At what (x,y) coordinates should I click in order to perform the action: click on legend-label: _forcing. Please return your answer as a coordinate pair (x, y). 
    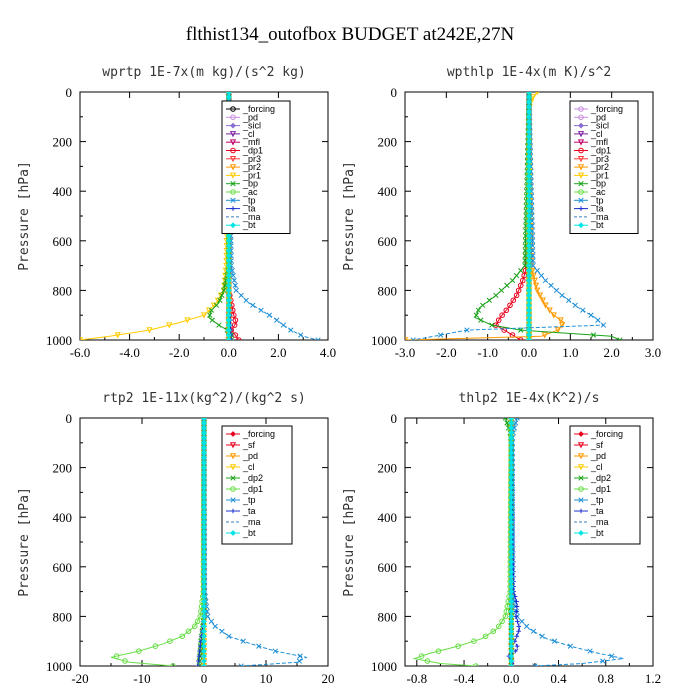
    Looking at the image, I should click on (258, 434).